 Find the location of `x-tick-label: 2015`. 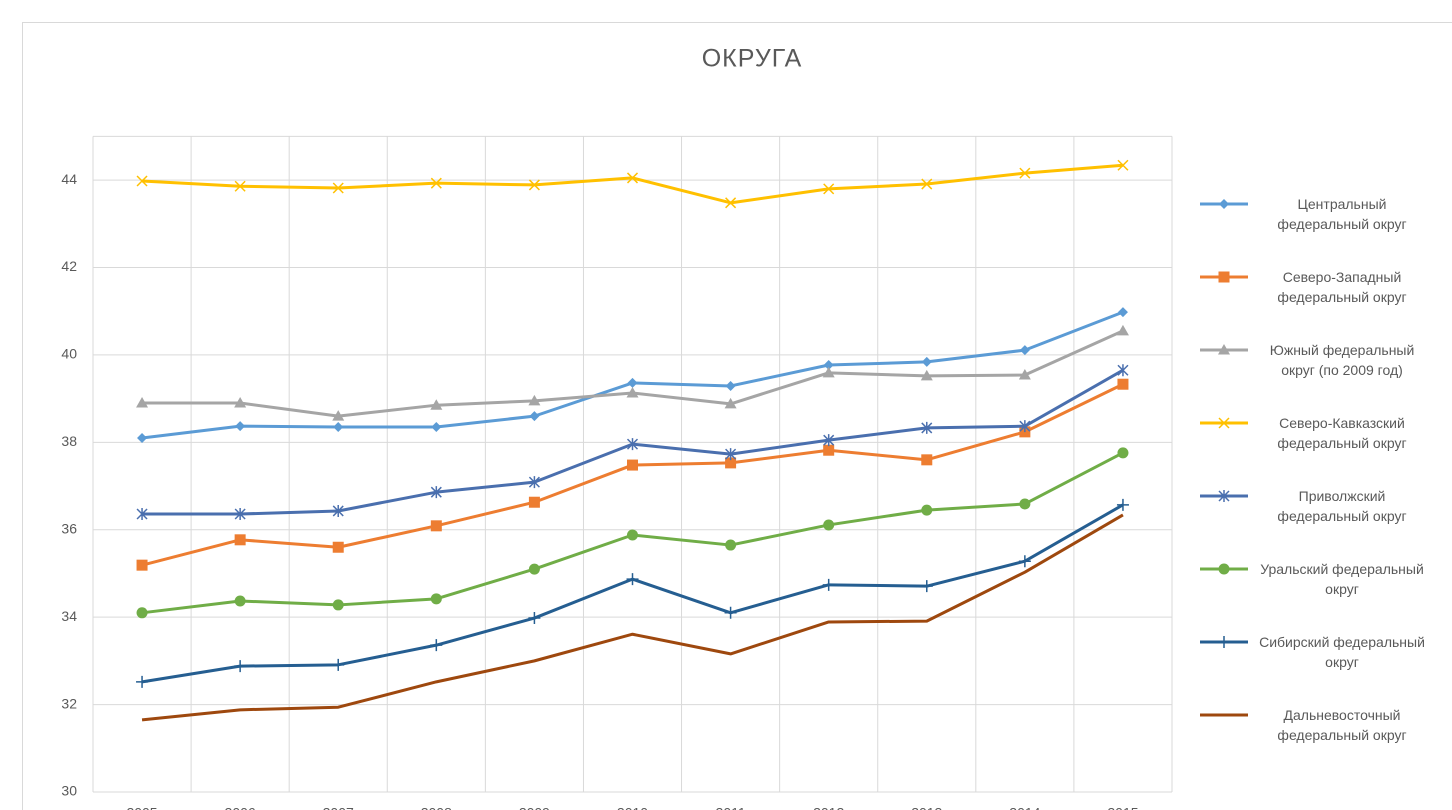

x-tick-label: 2015 is located at coordinates (1122, 807).